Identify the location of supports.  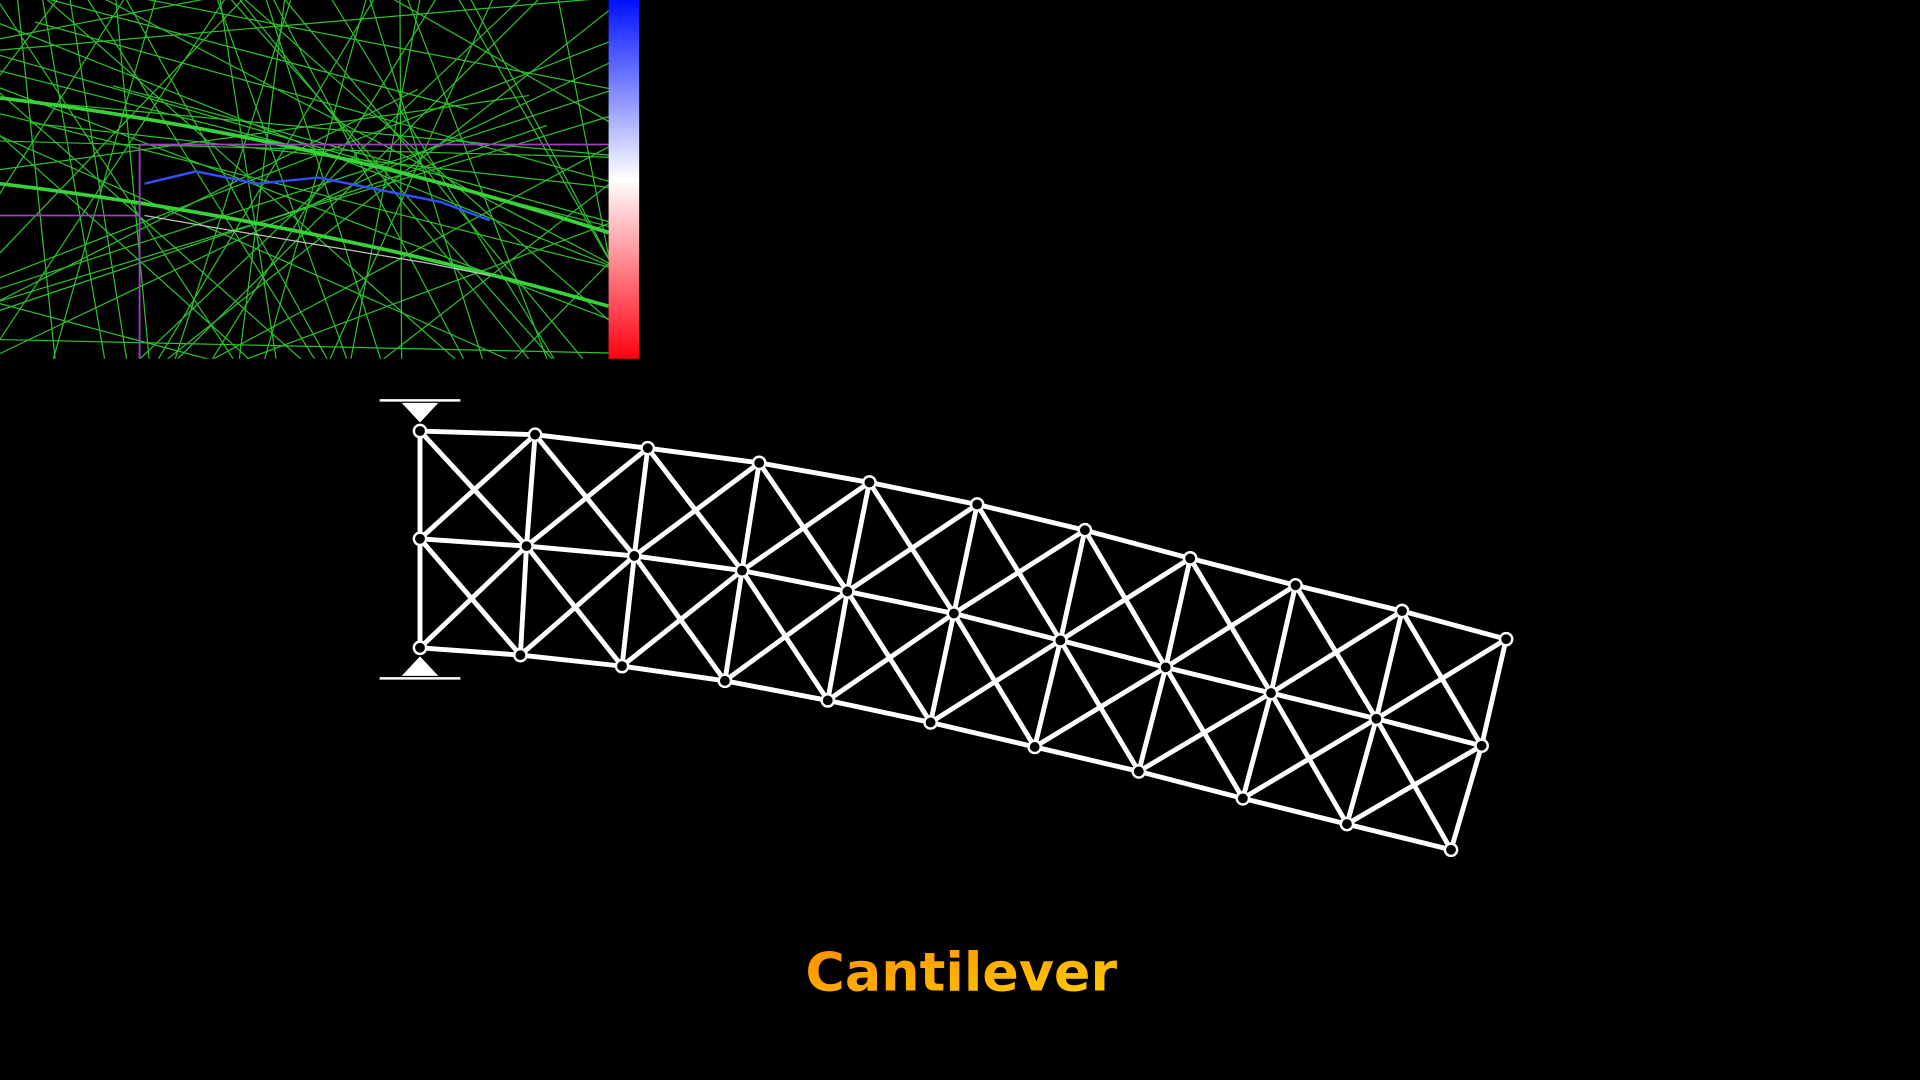
(420, 539).